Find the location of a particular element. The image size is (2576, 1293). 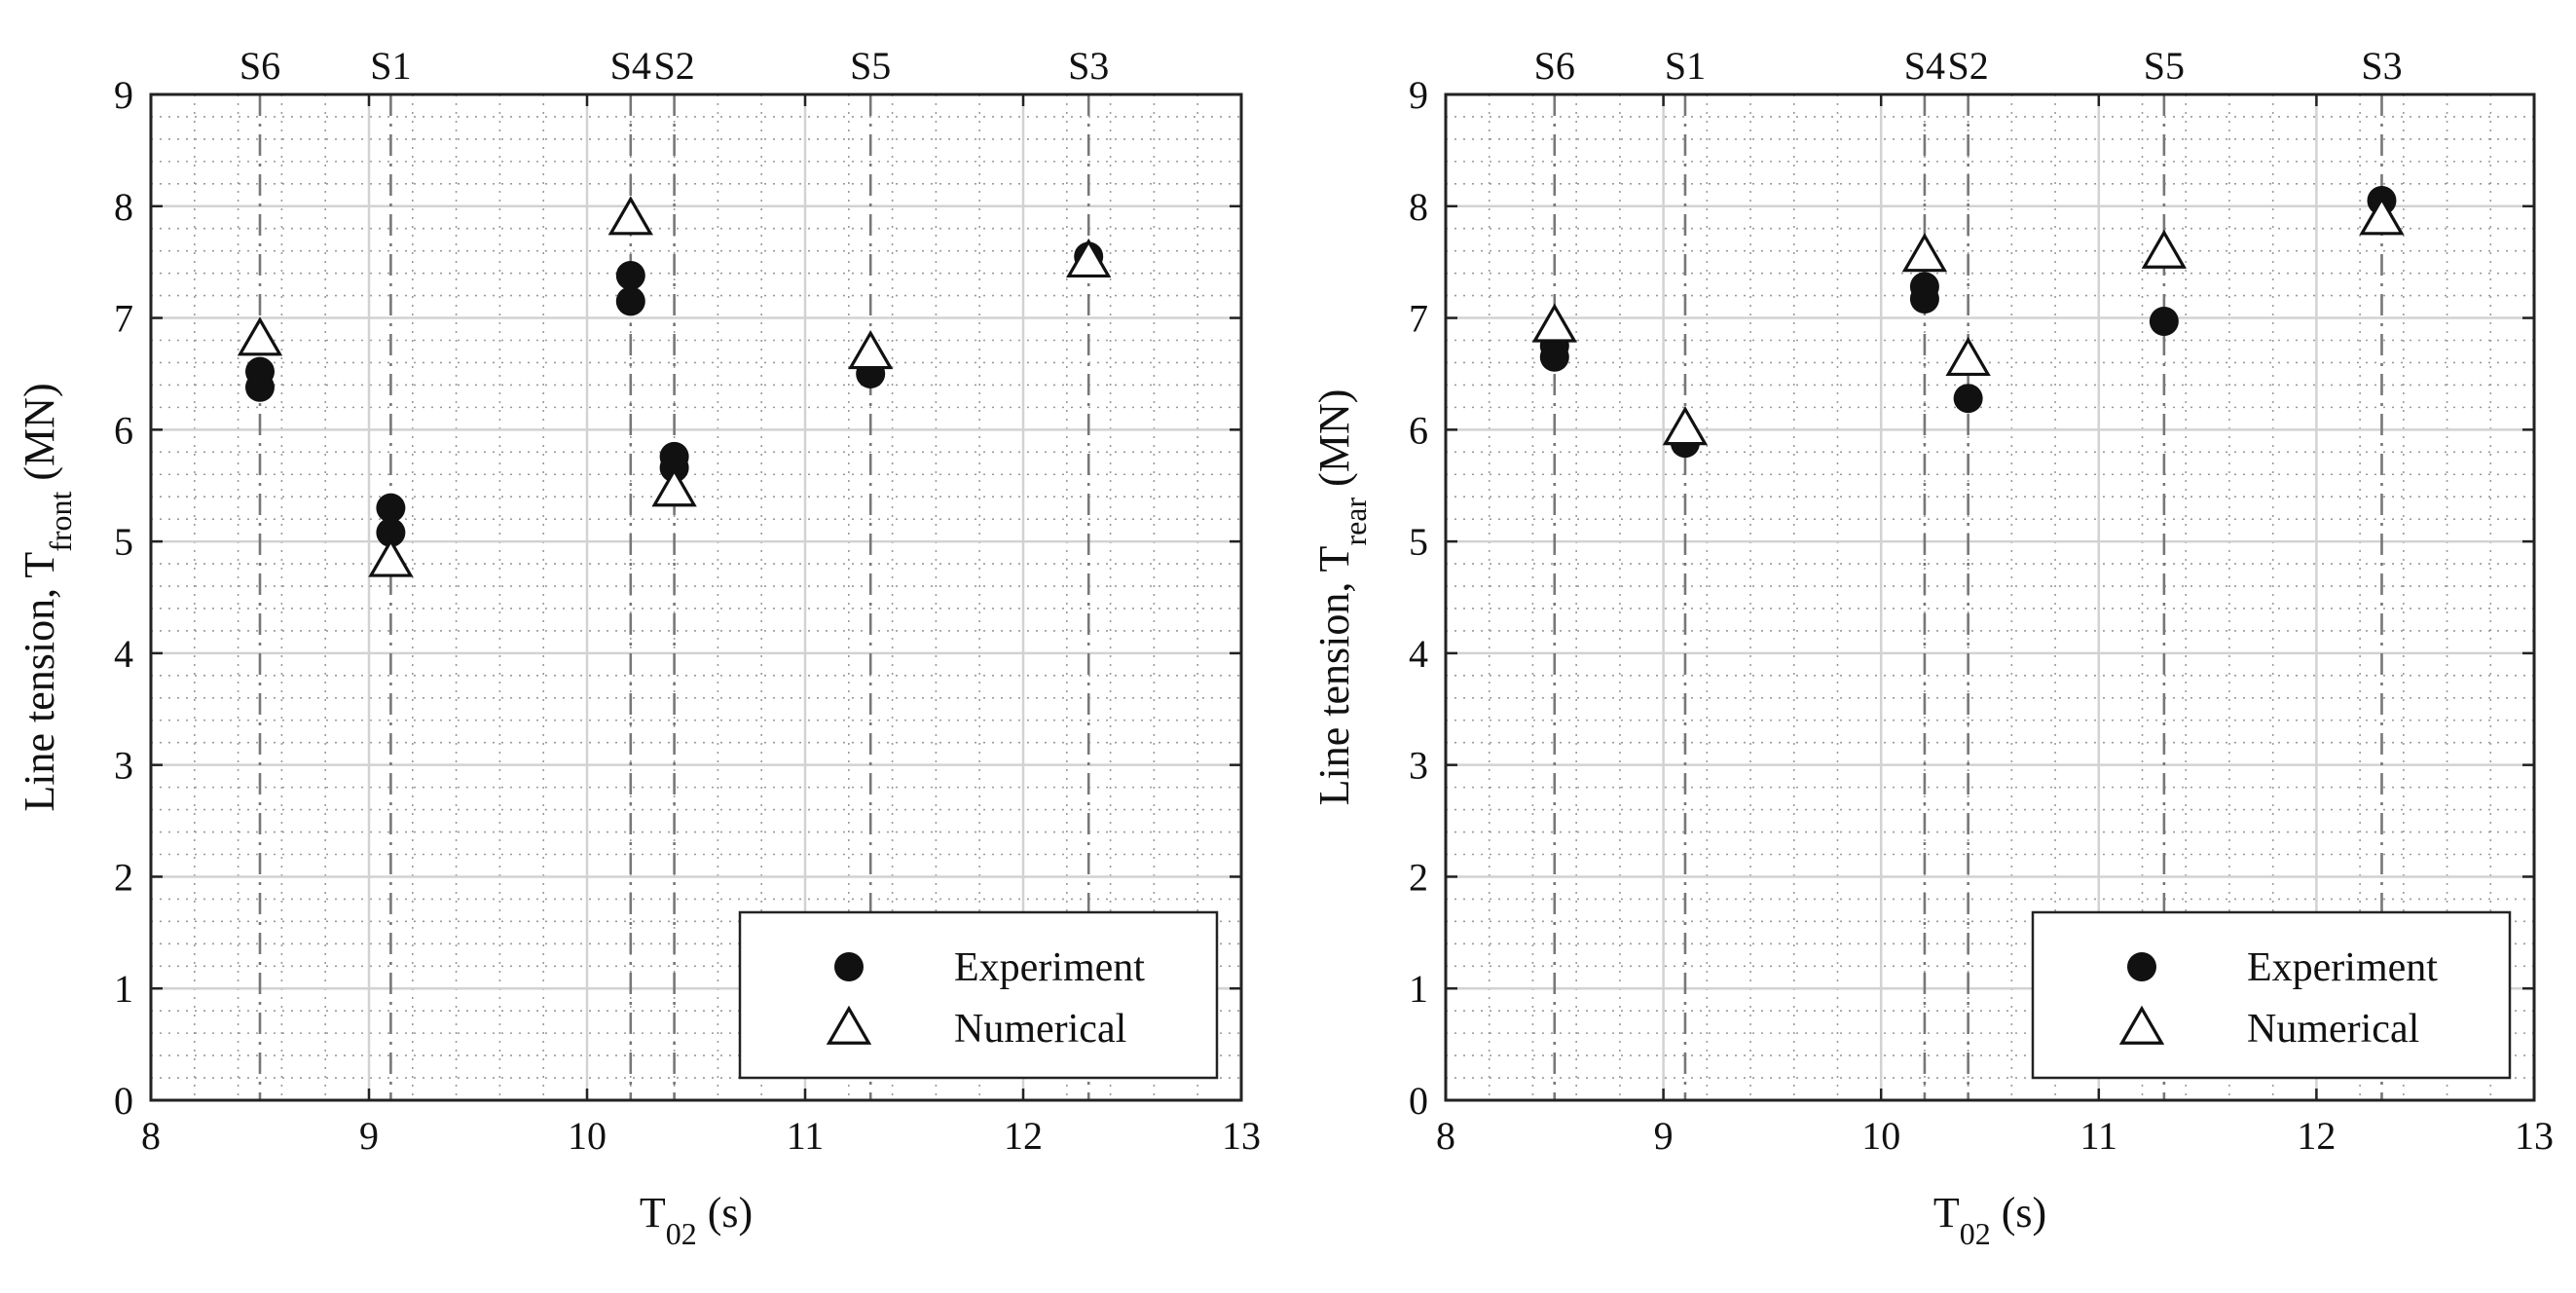

y-axis-label: Line tension, Tfront (MN) is located at coordinates (47, 597).